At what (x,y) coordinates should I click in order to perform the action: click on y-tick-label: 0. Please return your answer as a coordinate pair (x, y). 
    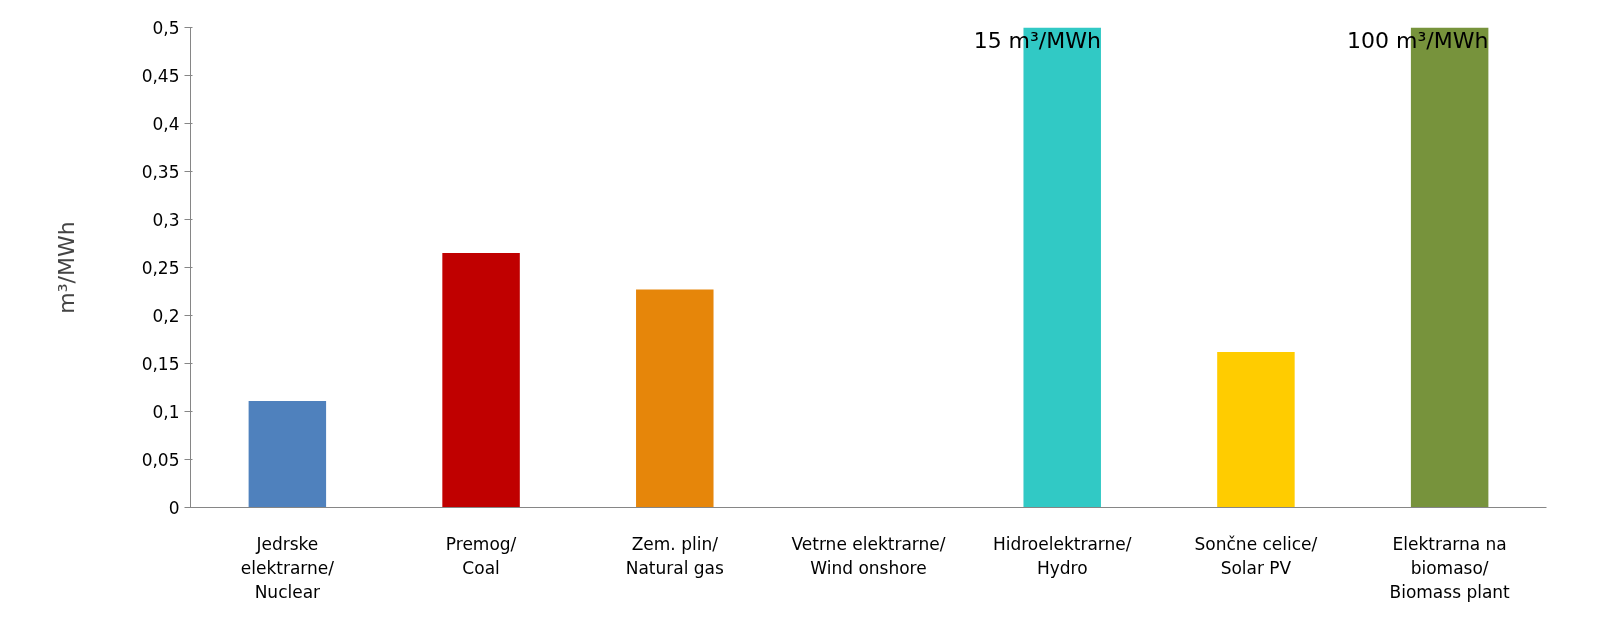
    Looking at the image, I should click on (174, 508).